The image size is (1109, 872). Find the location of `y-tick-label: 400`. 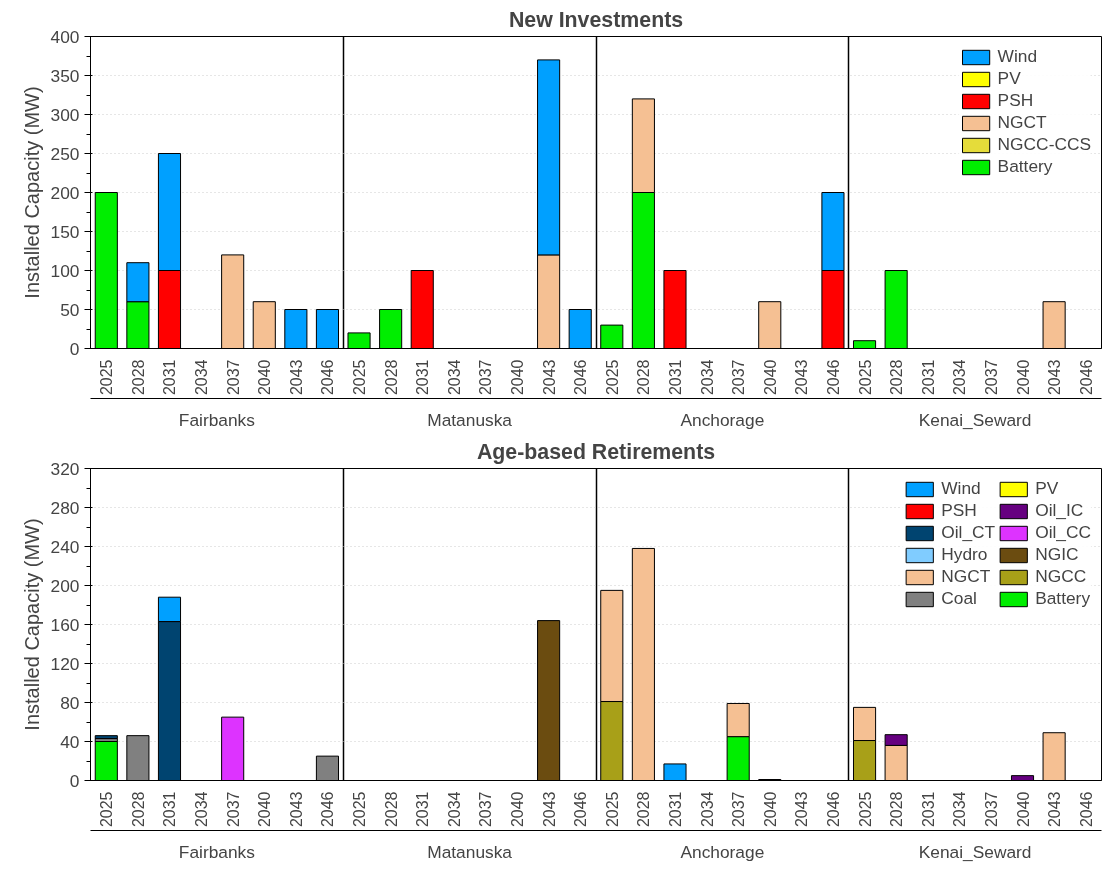

y-tick-label: 400 is located at coordinates (65, 36).